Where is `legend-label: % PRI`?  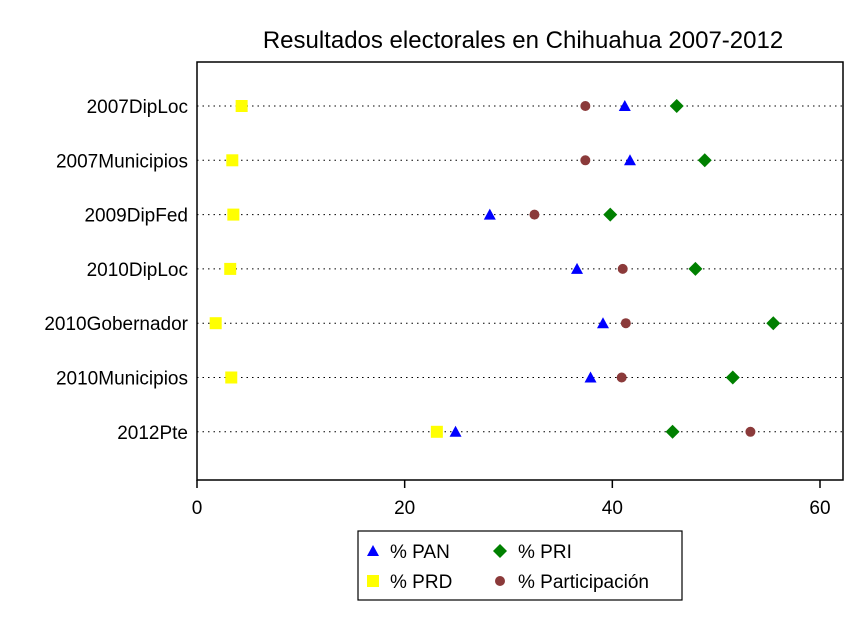 legend-label: % PRI is located at coordinates (545, 552).